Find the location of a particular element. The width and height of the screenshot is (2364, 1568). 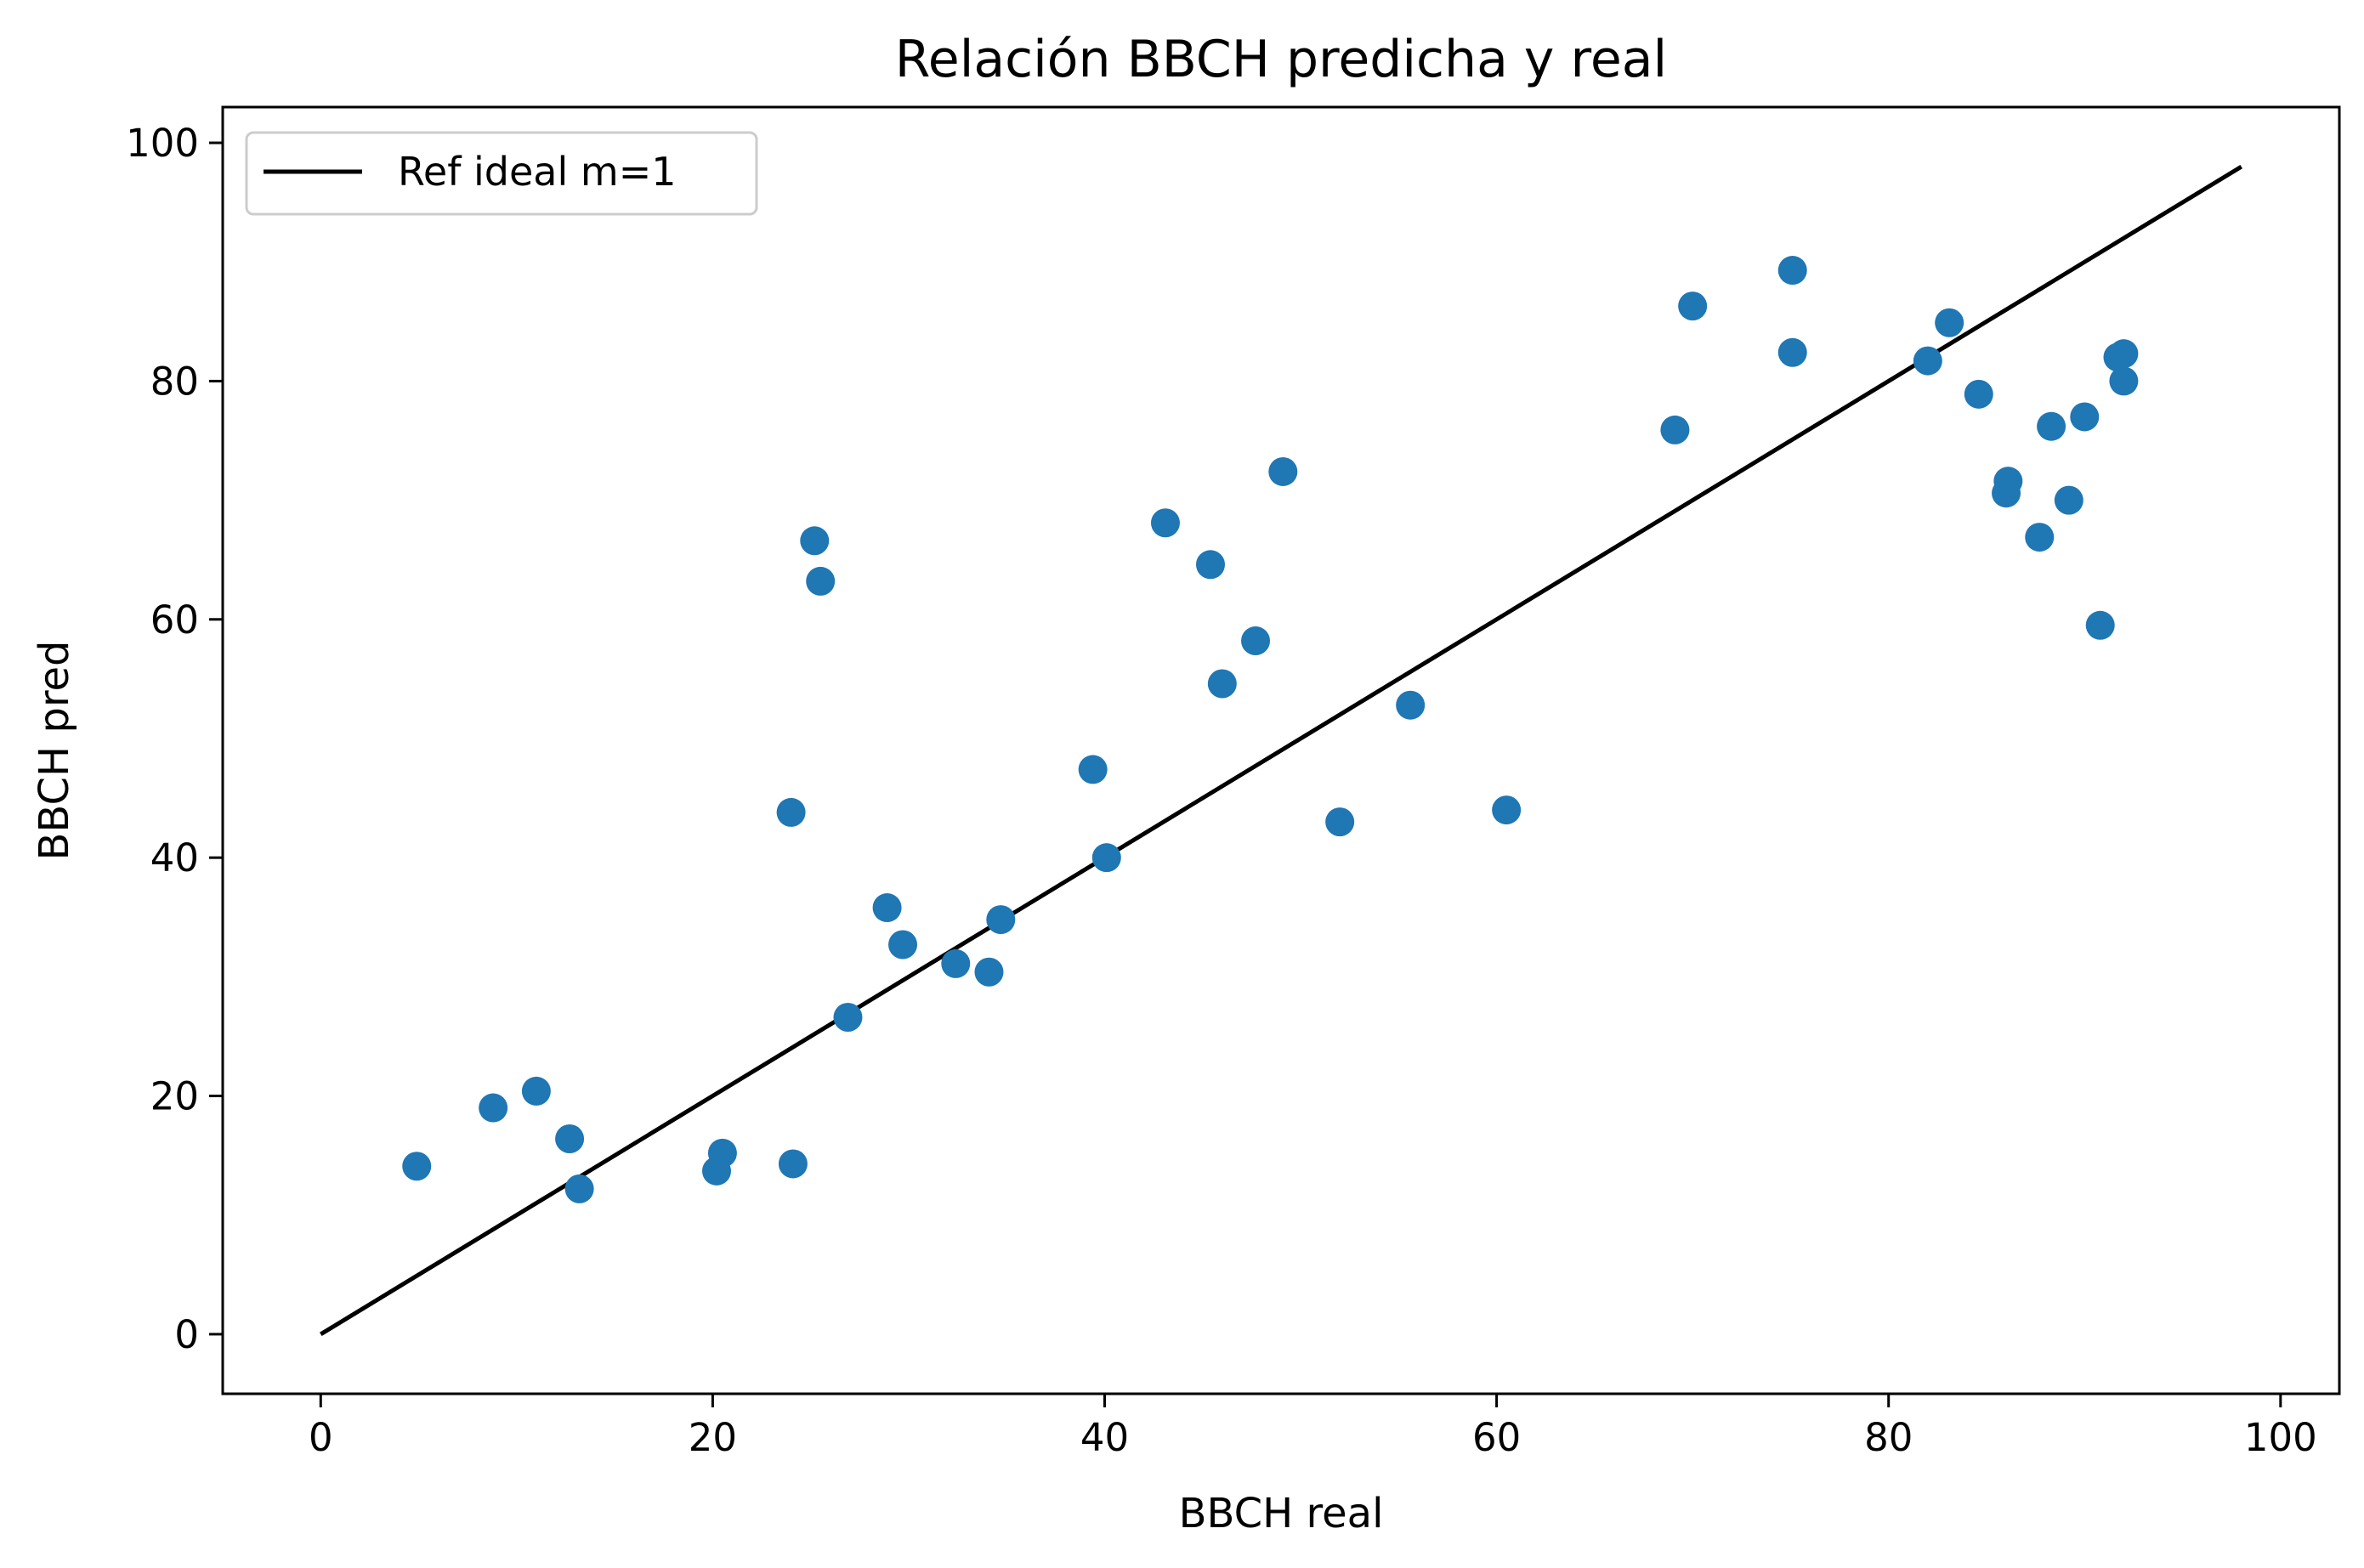

y-tick-label: 80 is located at coordinates (174, 381).